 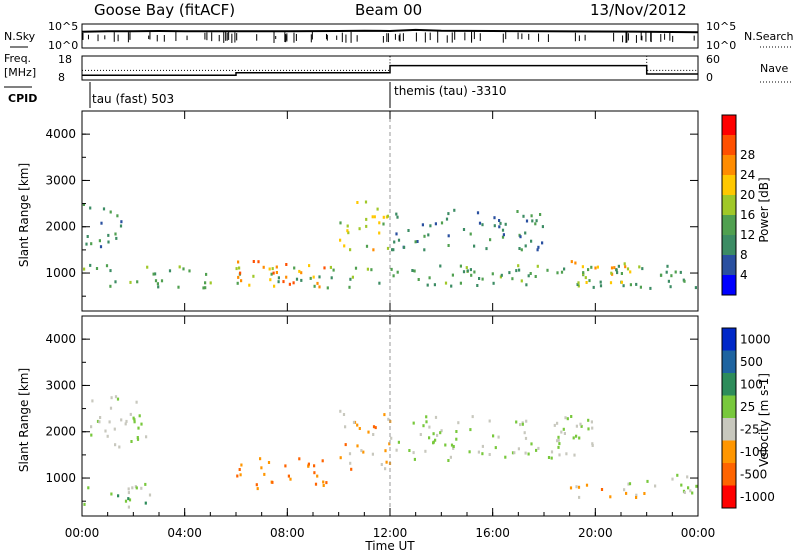 What do you see at coordinates (750, 429) in the screenshot?
I see `velocity-colorbar-tick: -25` at bounding box center [750, 429].